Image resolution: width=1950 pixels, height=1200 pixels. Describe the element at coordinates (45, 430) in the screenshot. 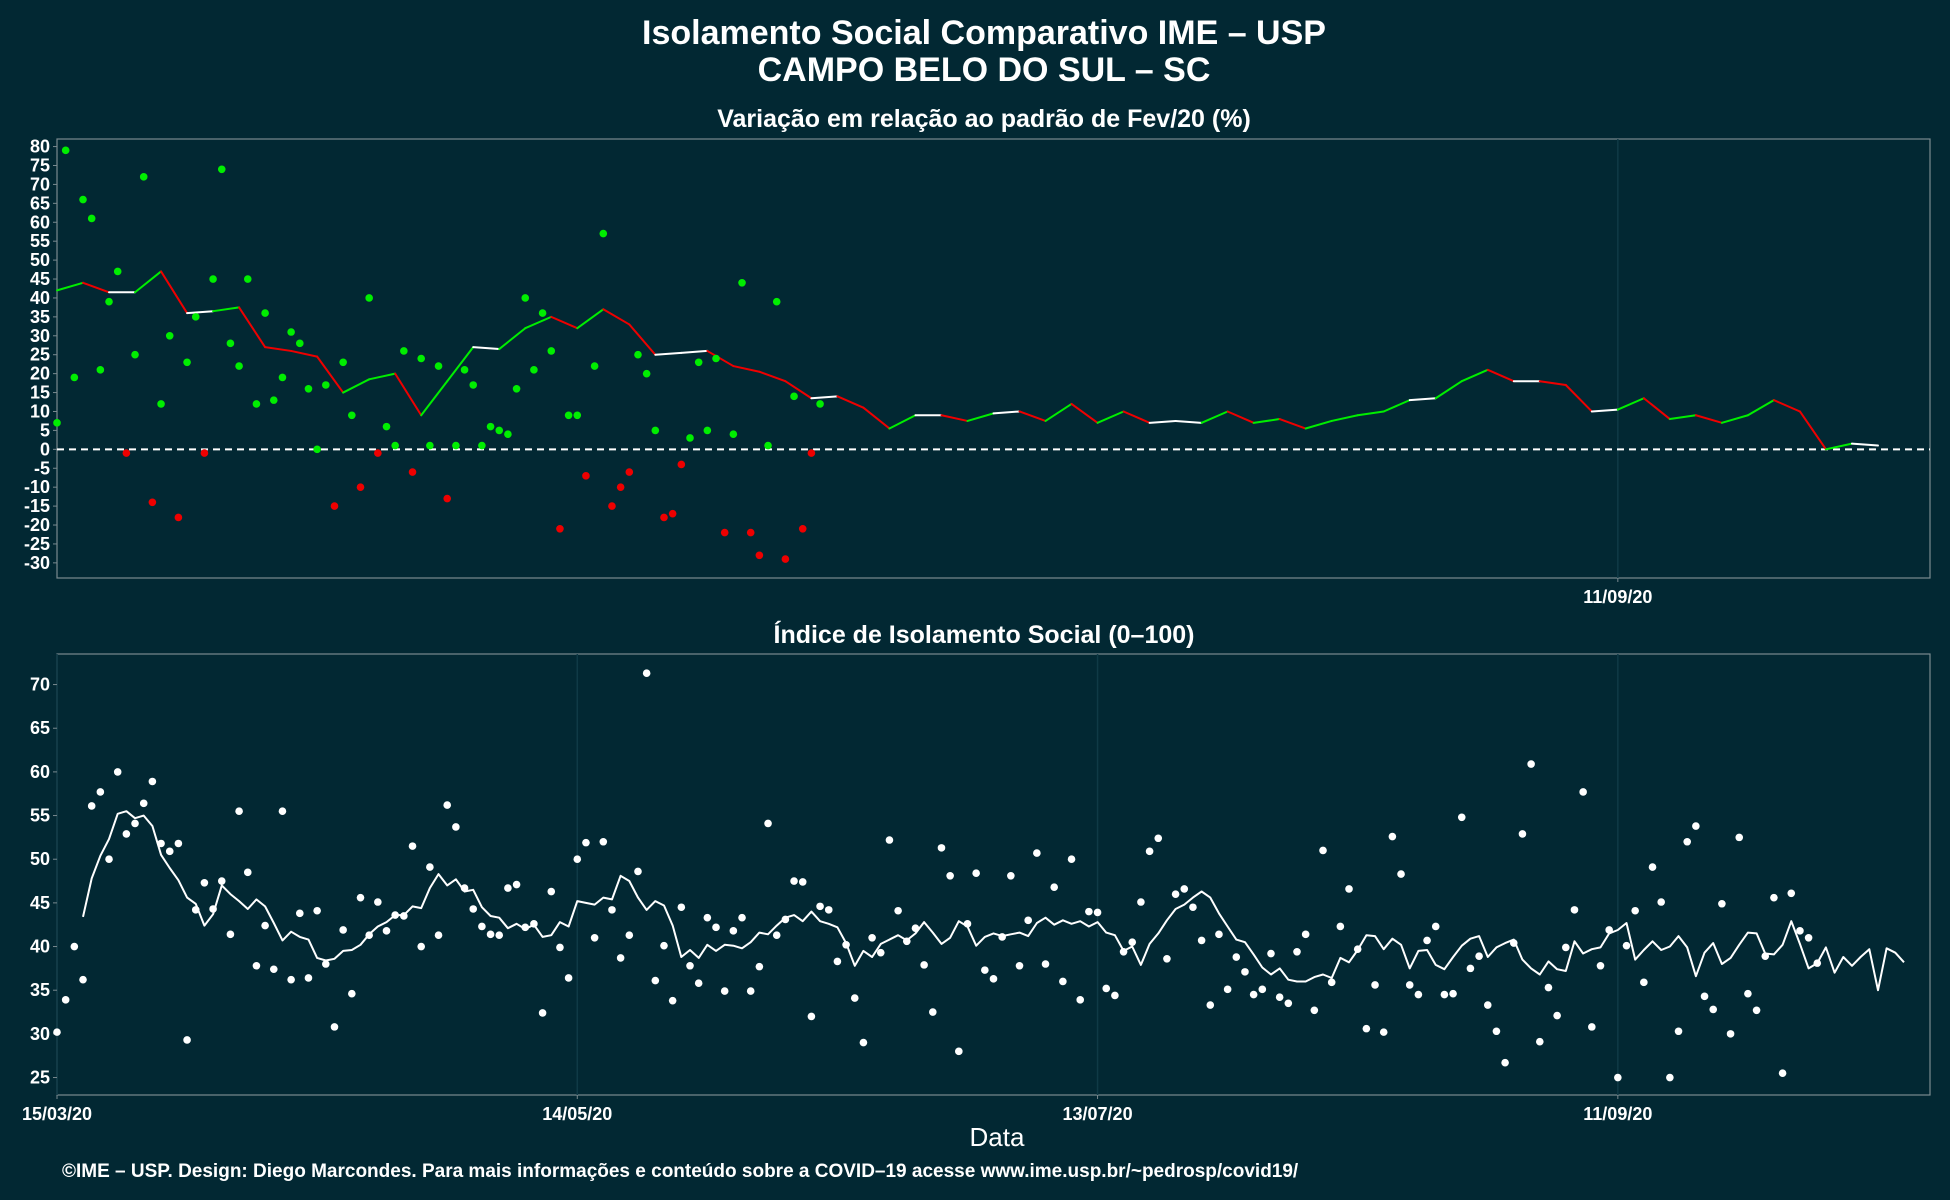

I see `y-tick-label: 5` at that location.